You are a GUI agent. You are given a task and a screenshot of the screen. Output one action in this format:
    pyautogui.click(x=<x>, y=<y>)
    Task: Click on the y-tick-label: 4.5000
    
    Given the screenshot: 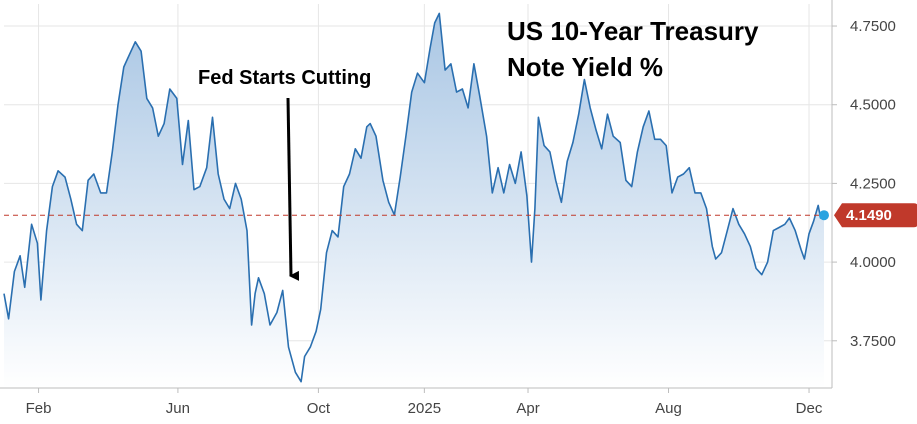 What is the action you would take?
    pyautogui.click(x=873, y=105)
    